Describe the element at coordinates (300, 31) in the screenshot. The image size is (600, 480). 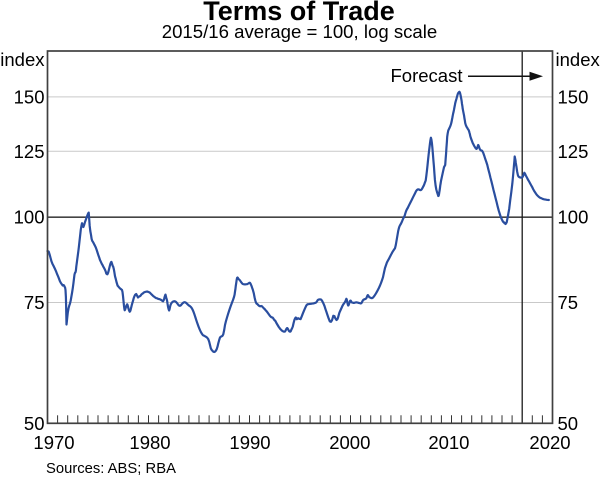
I see `svg-text:2015/16 average = 100, log sca: 2015/16 average = 100, log scale` at that location.